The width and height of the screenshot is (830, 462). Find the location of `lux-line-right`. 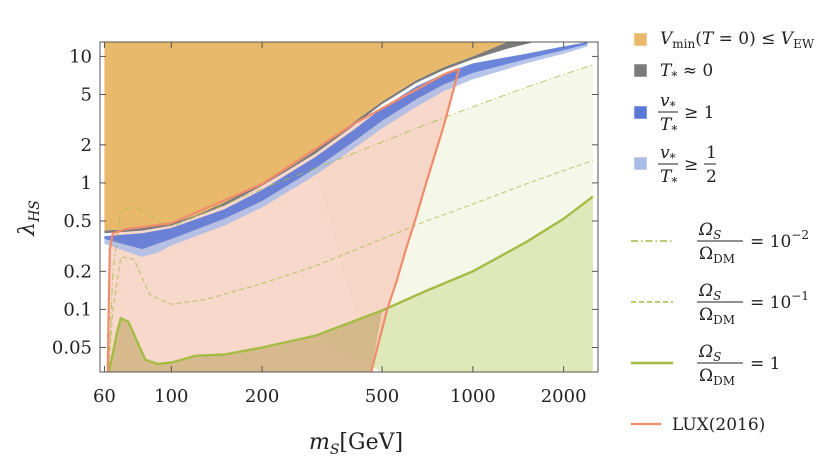

lux-line-right is located at coordinates (415, 220).